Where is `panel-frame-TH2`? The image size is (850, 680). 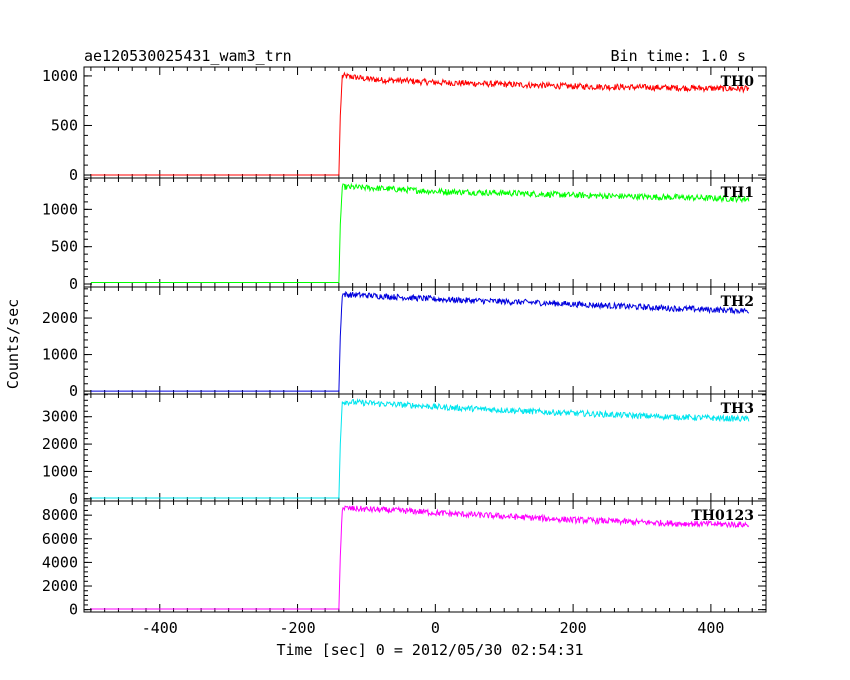
panel-frame-TH2 is located at coordinates (425, 340).